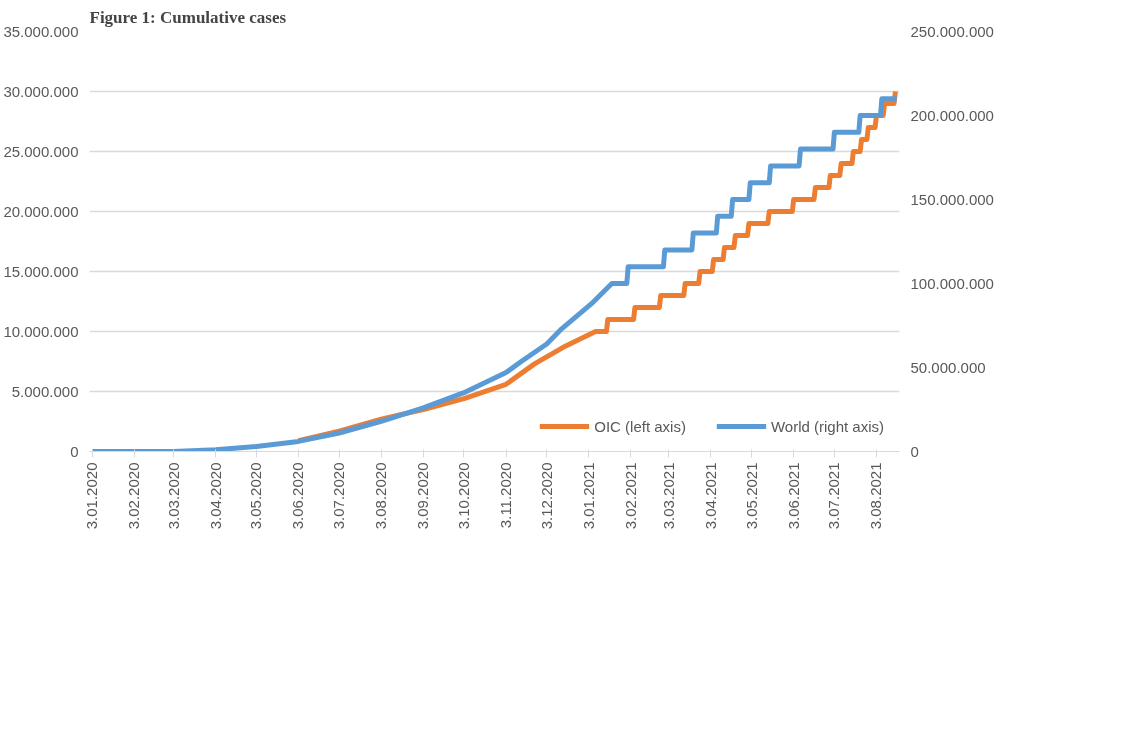  What do you see at coordinates (41, 31) in the screenshot?
I see `y-tick-label: 35.000.000` at bounding box center [41, 31].